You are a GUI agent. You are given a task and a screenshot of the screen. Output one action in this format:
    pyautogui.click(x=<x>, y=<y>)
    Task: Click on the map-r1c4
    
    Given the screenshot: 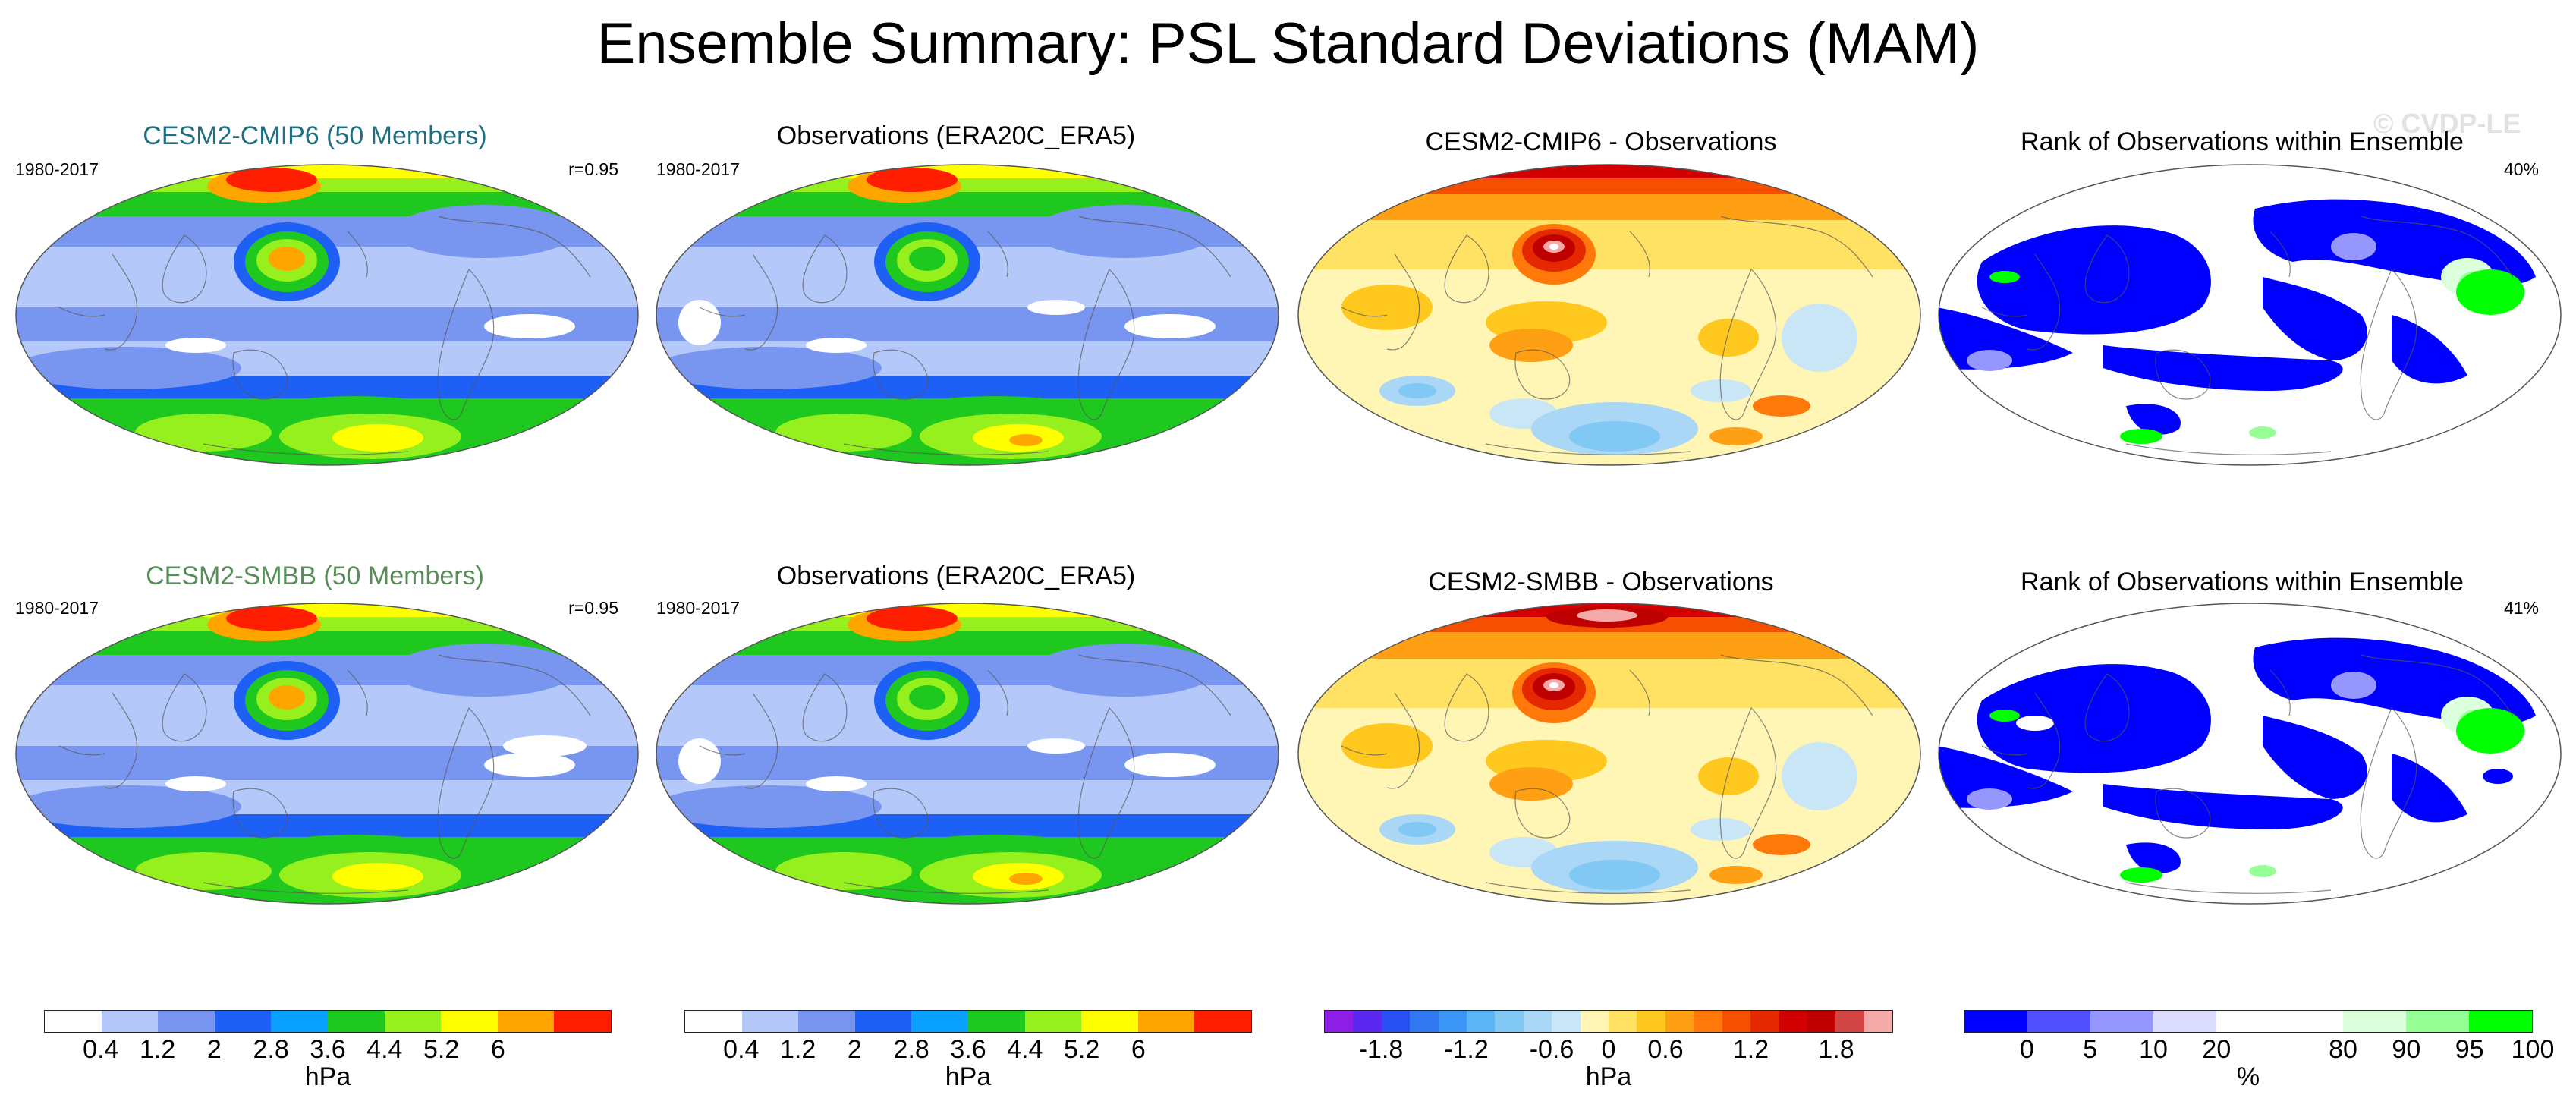 What is the action you would take?
    pyautogui.click(x=2249, y=315)
    